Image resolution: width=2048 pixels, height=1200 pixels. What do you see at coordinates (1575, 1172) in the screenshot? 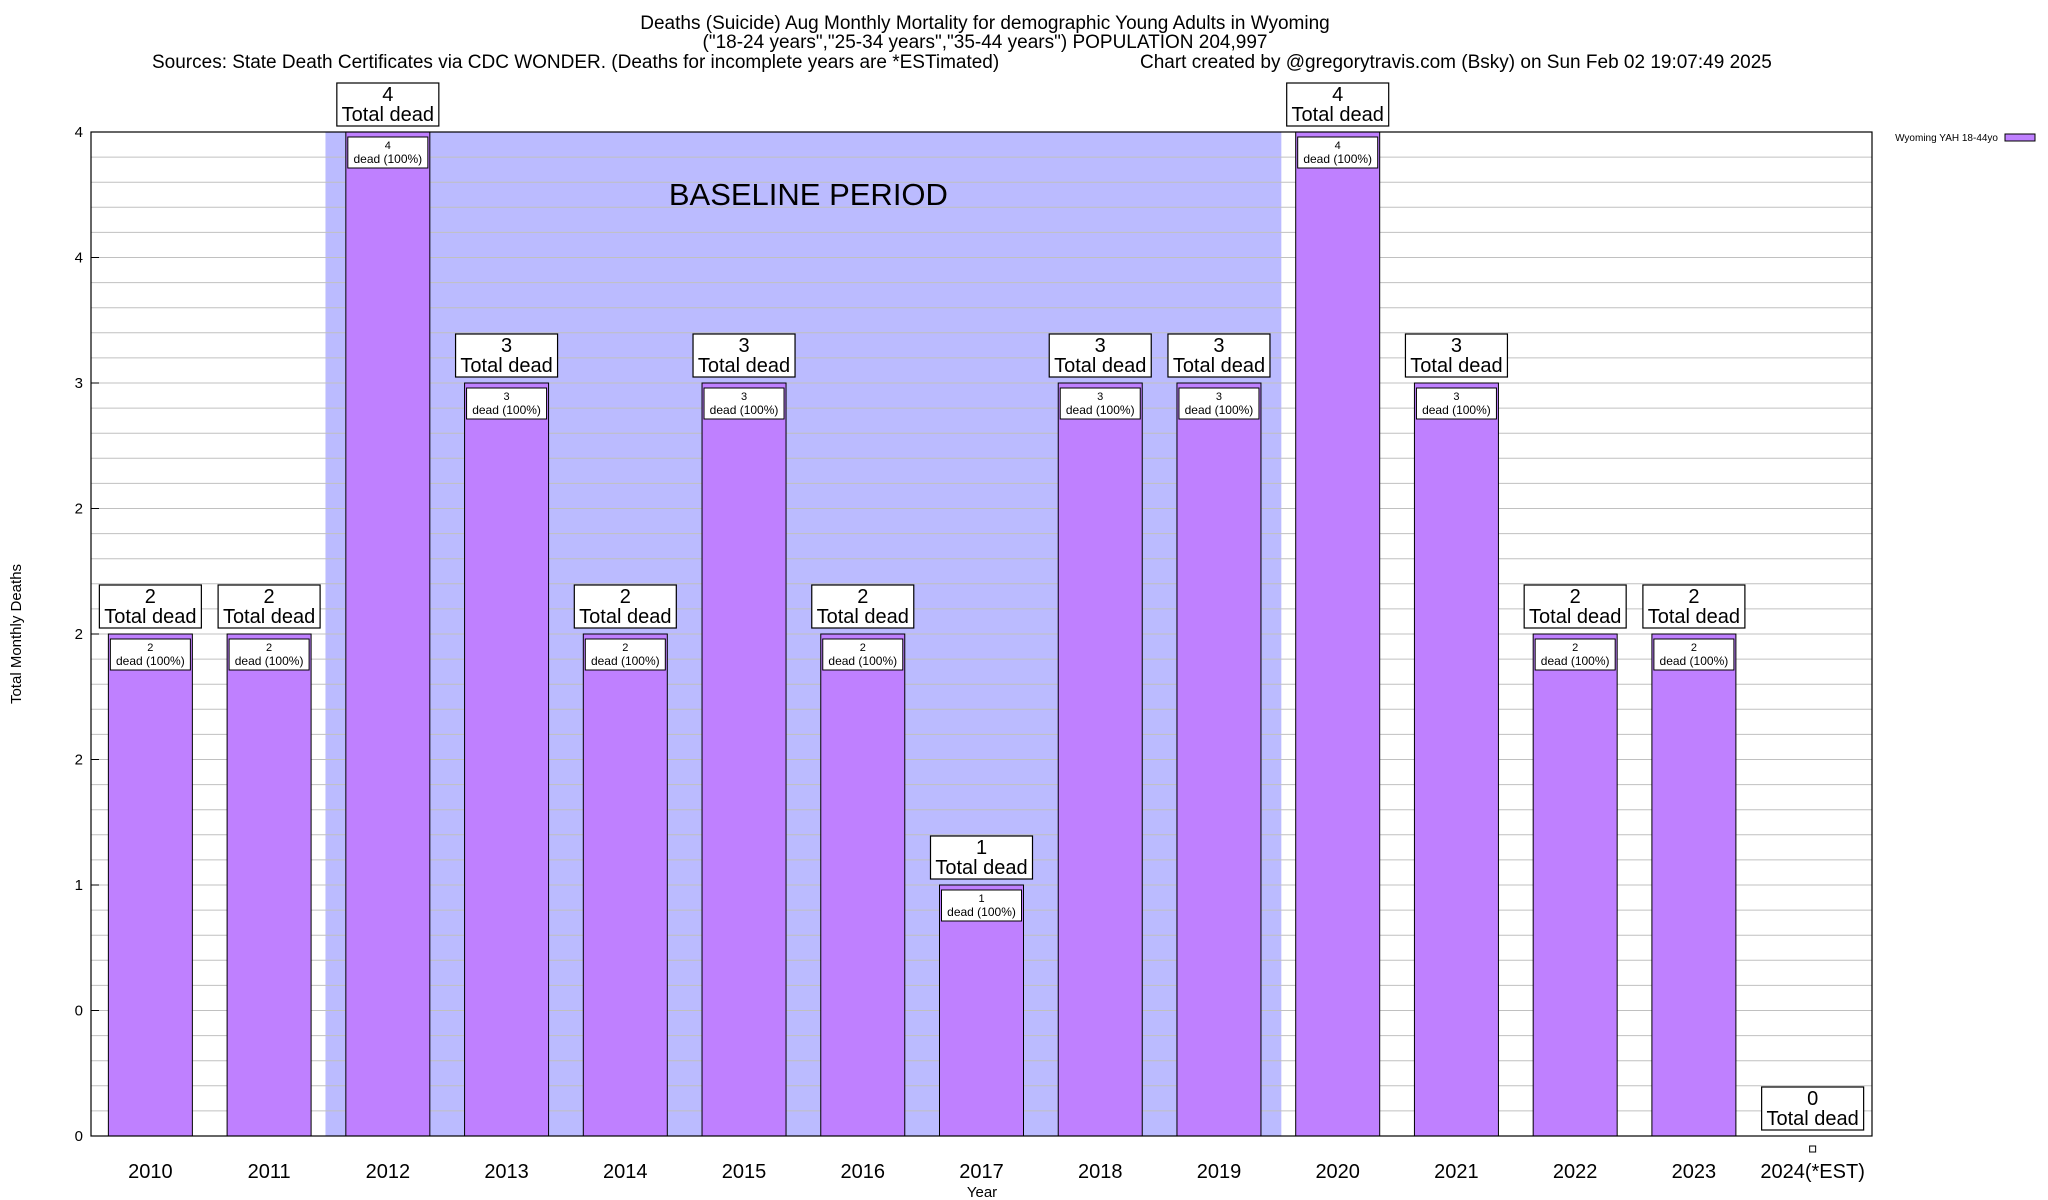
I see `x-tick-label: 2022` at bounding box center [1575, 1172].